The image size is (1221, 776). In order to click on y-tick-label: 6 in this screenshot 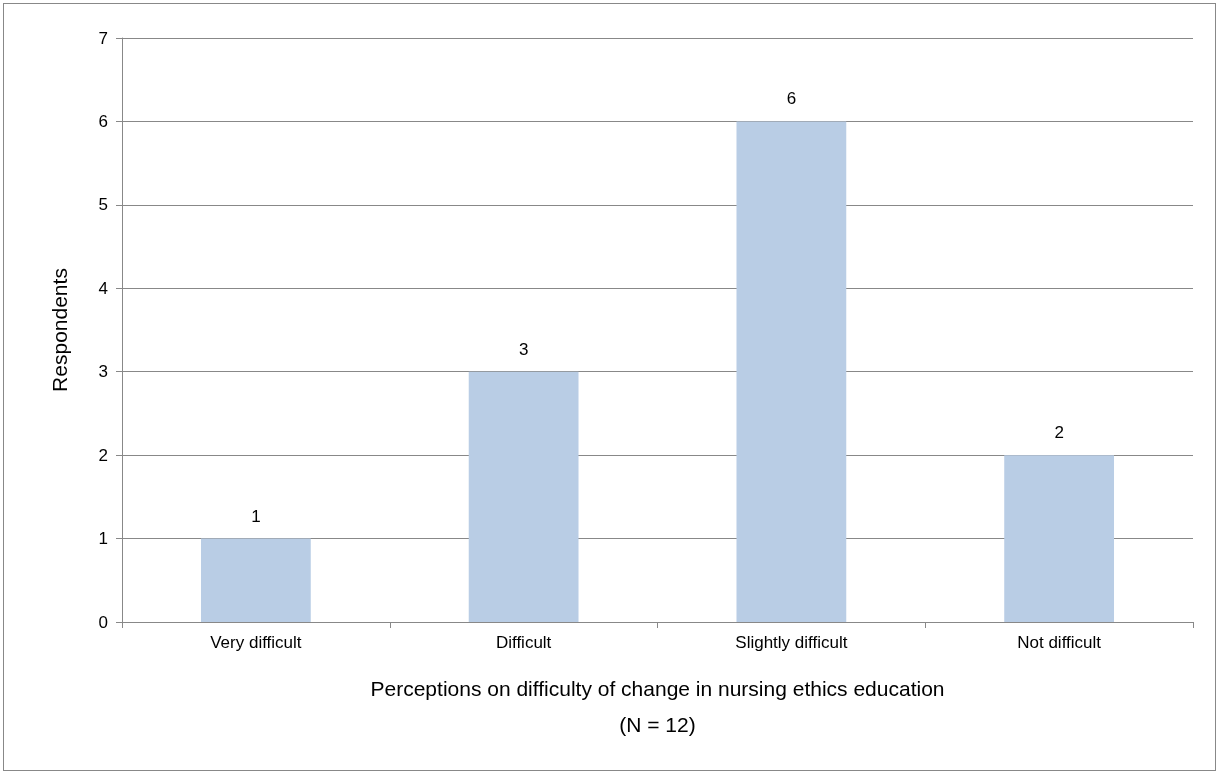, I will do `click(103, 121)`.